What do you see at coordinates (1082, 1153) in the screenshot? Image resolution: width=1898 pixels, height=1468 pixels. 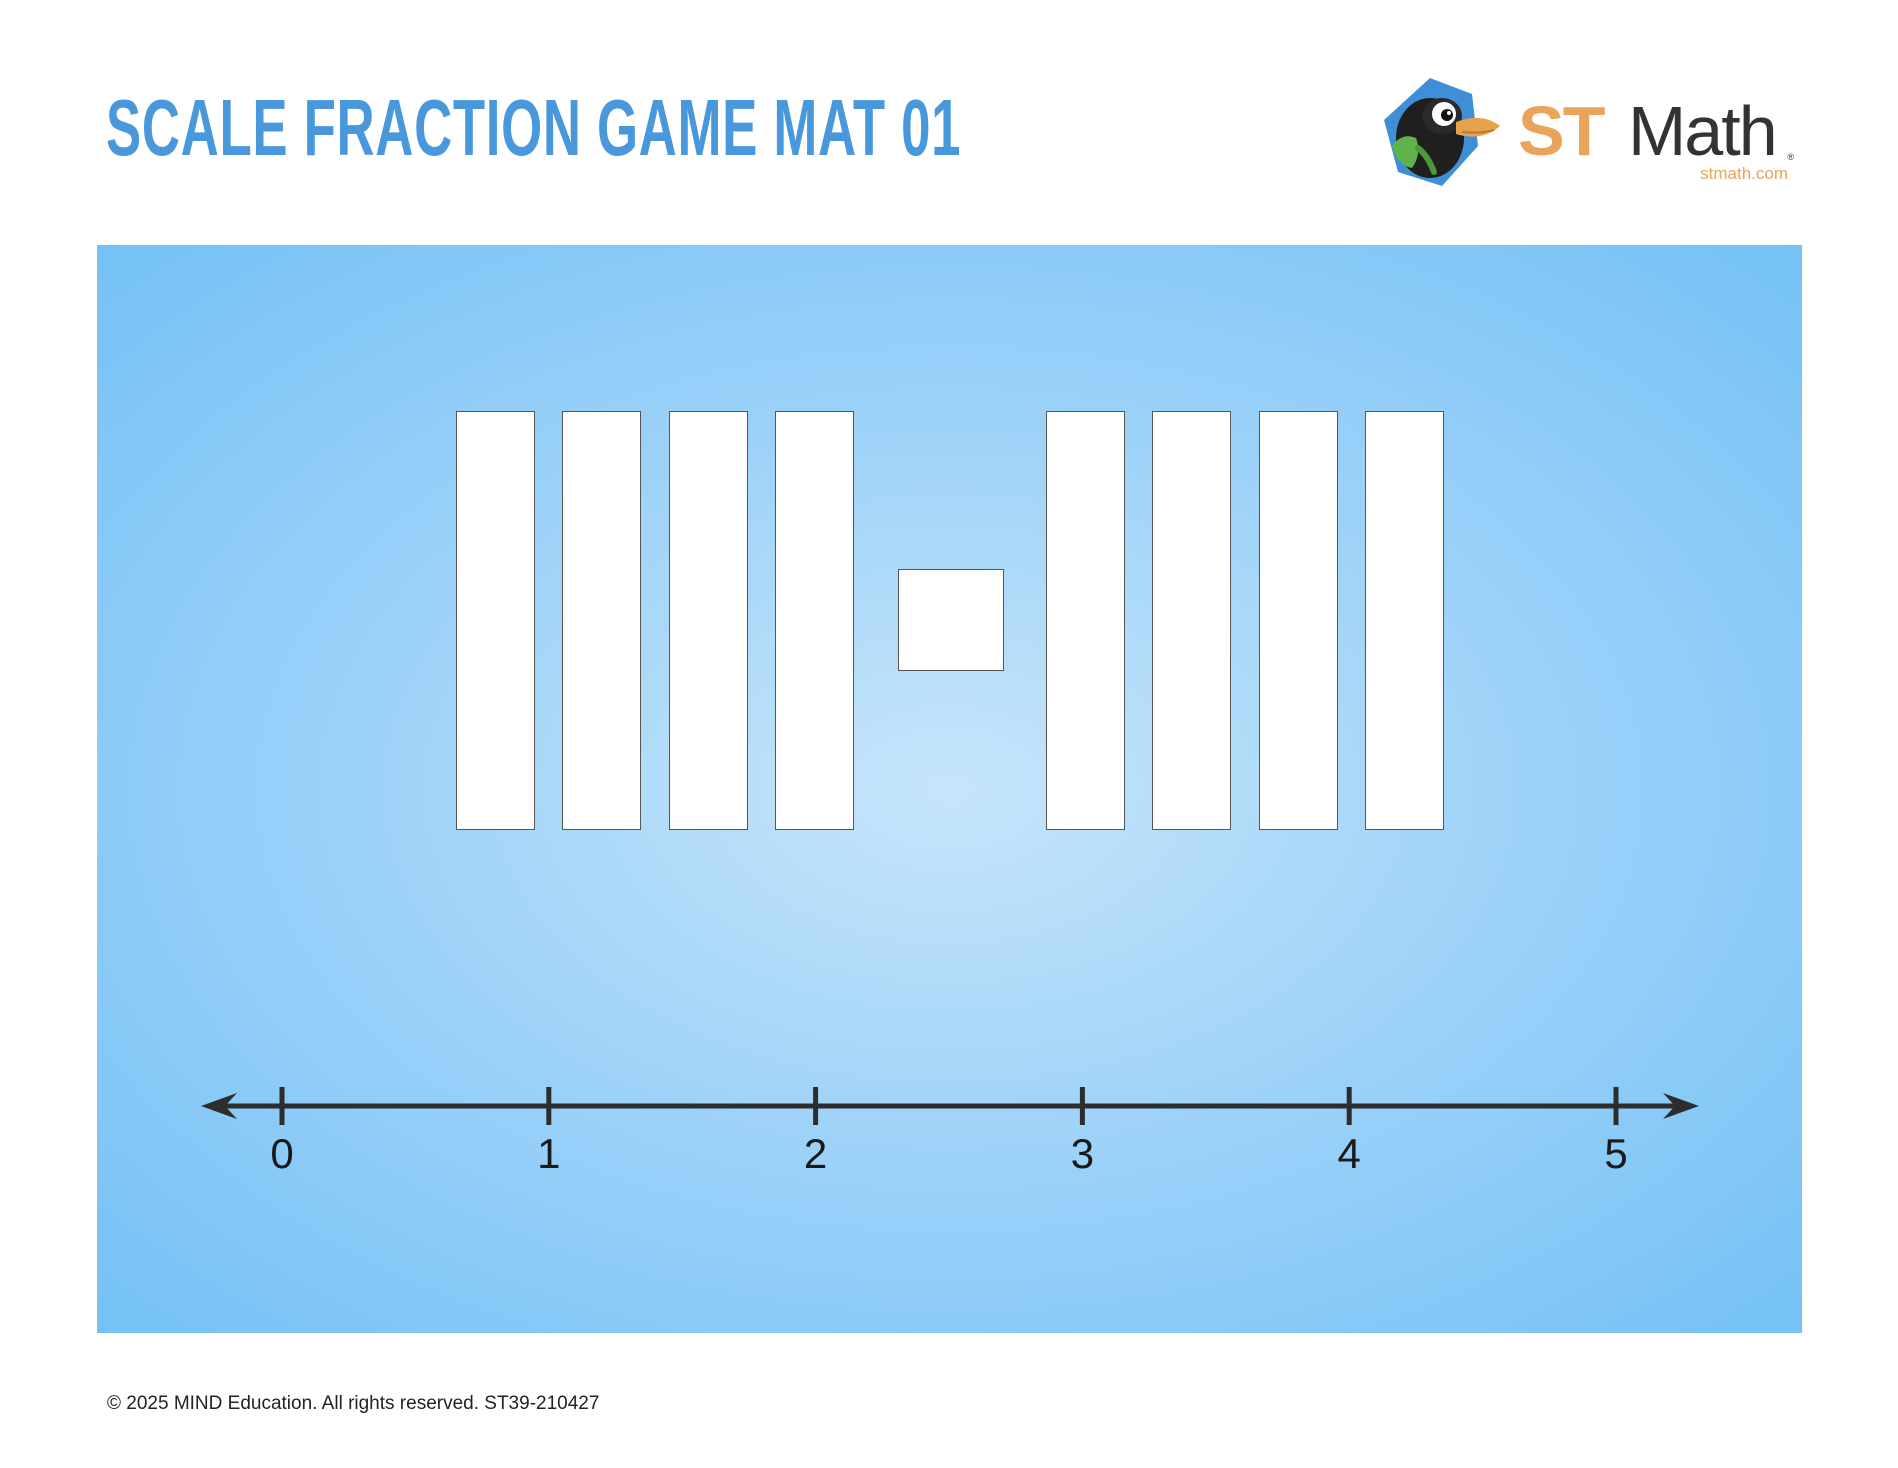 I see `tick-label: 3` at bounding box center [1082, 1153].